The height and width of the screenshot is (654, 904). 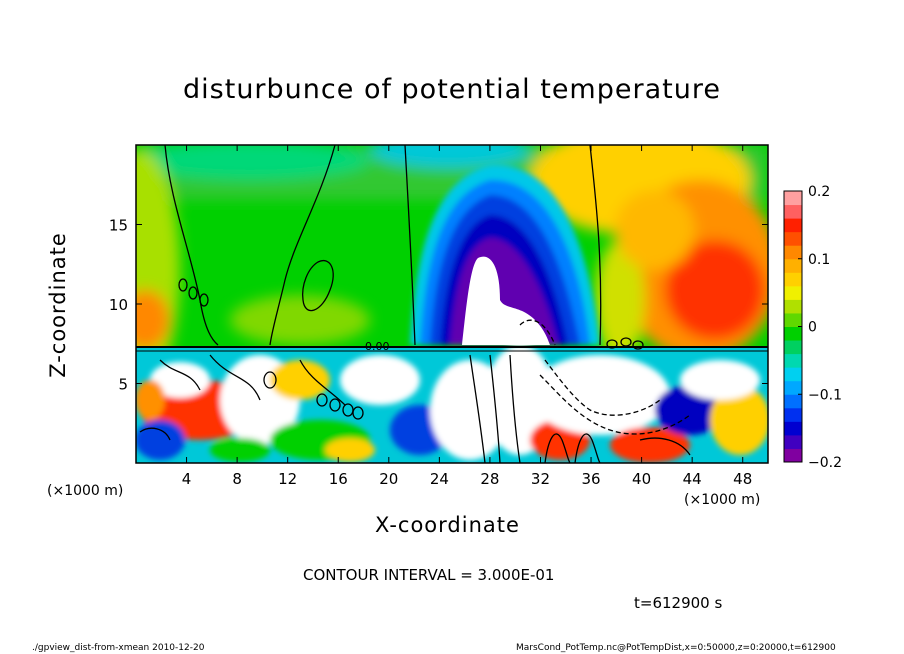 I want to click on time-label: t=612900 s, so click(x=678, y=603).